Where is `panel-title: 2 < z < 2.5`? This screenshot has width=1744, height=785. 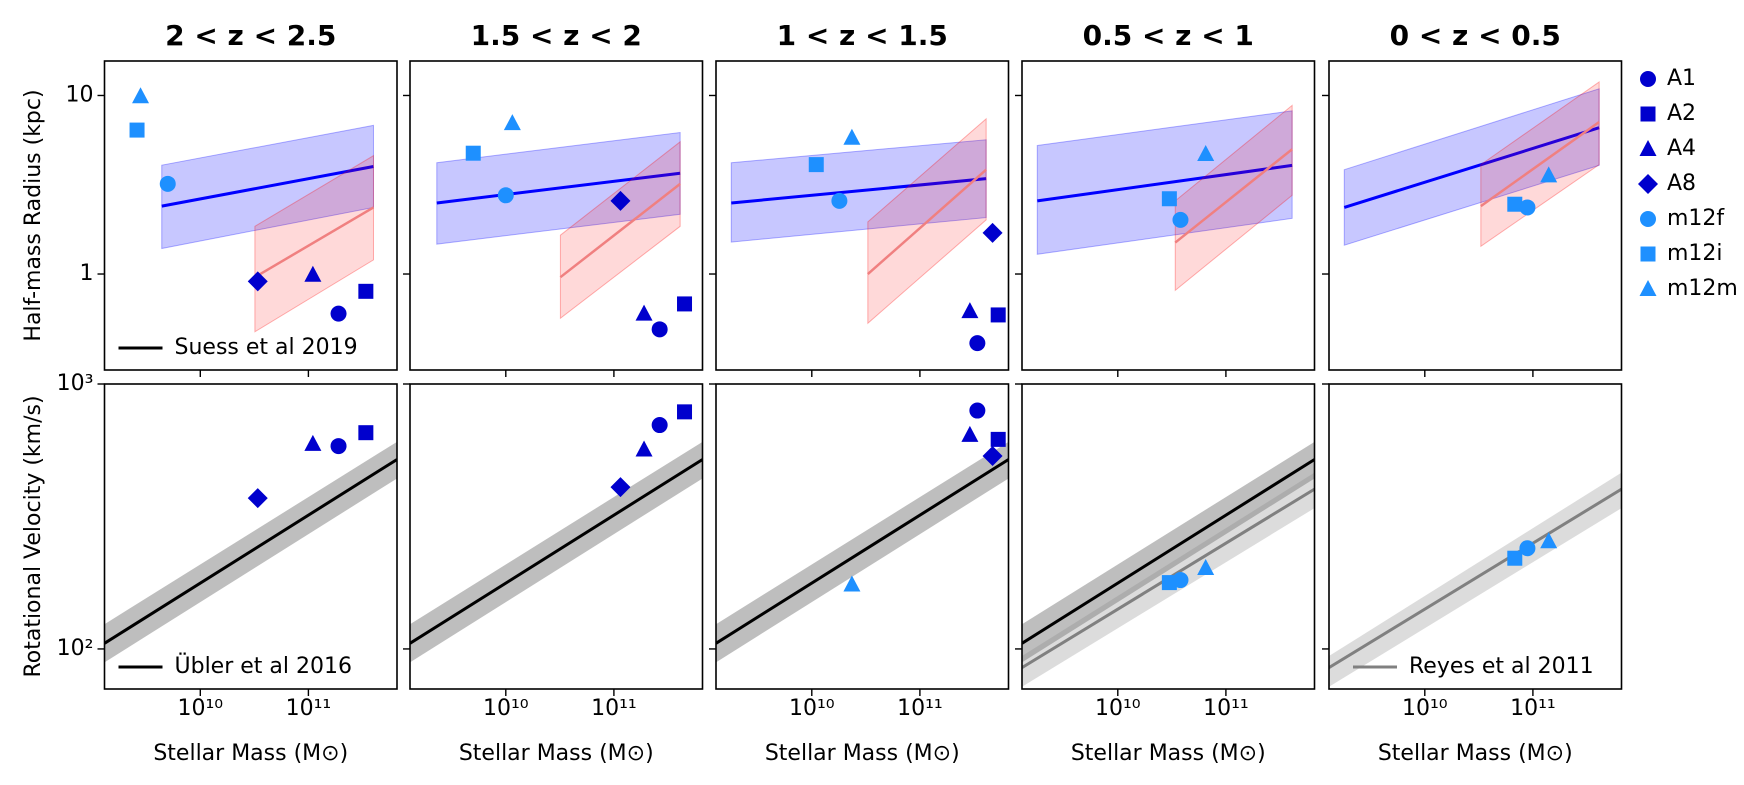 panel-title: 2 < z < 2.5 is located at coordinates (250, 35).